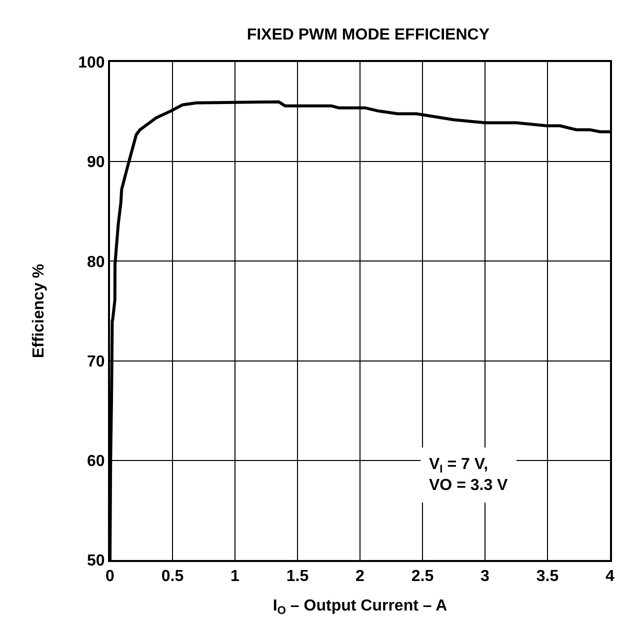 Image resolution: width=624 pixels, height=625 pixels. I want to click on x-axis-title: I$_{O}$ – Output Current – A, so click(360, 607).